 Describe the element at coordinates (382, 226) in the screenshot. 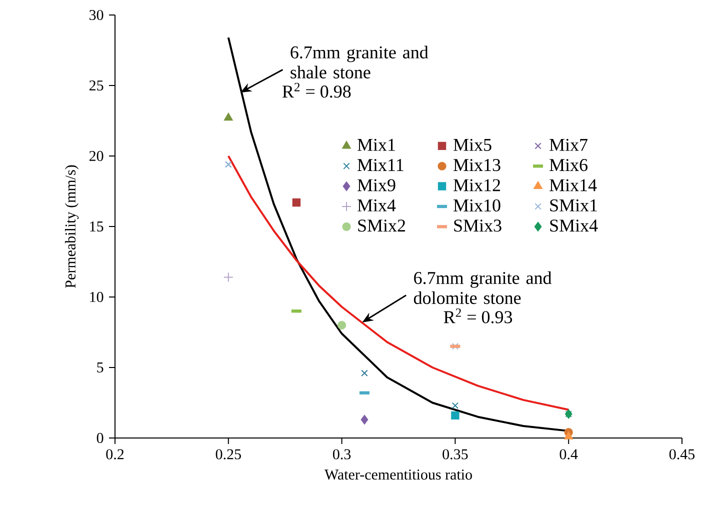

I see `legend-label: SMix2` at that location.